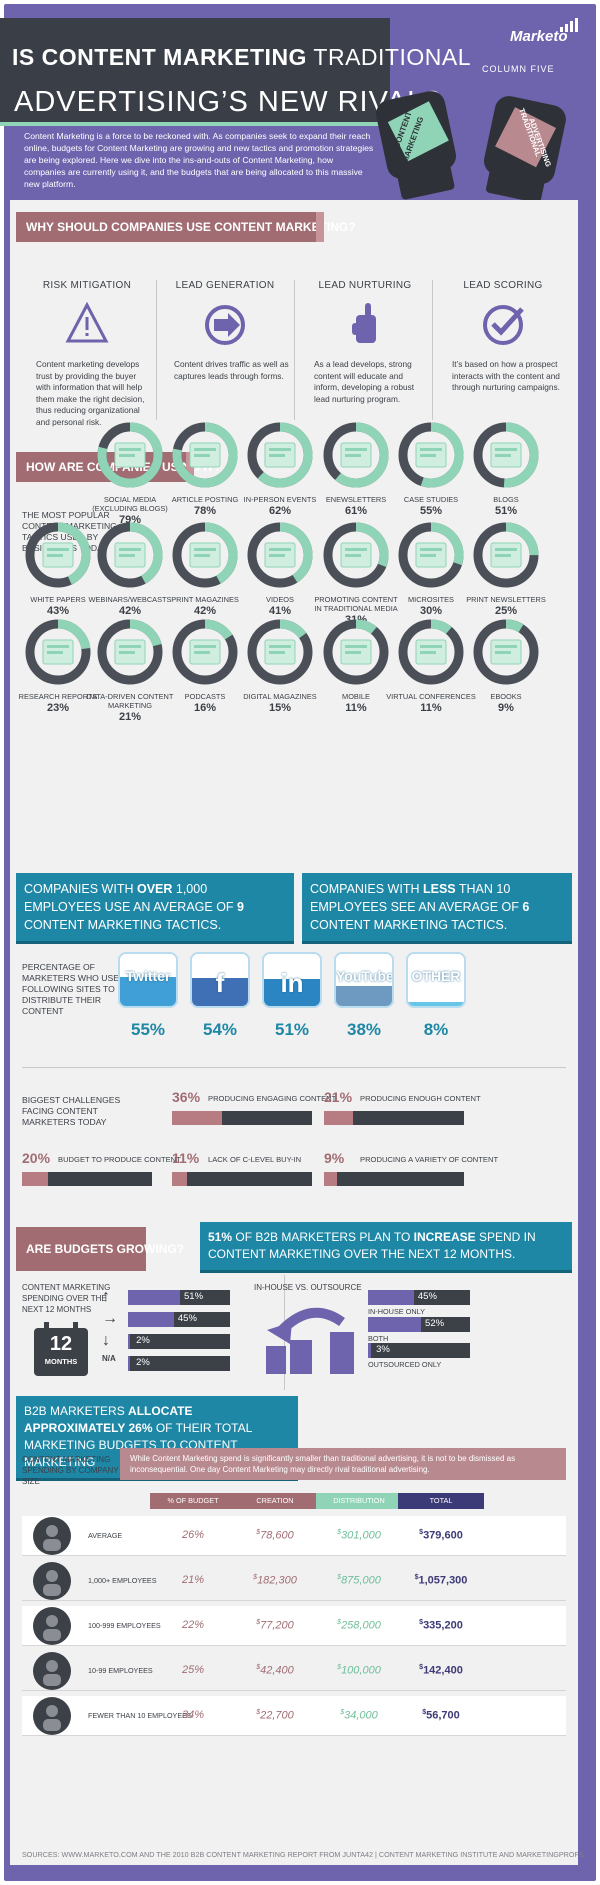 The height and width of the screenshot is (1885, 600). Describe the element at coordinates (129, 1363) in the screenshot. I see `spending-bar-fill` at that location.